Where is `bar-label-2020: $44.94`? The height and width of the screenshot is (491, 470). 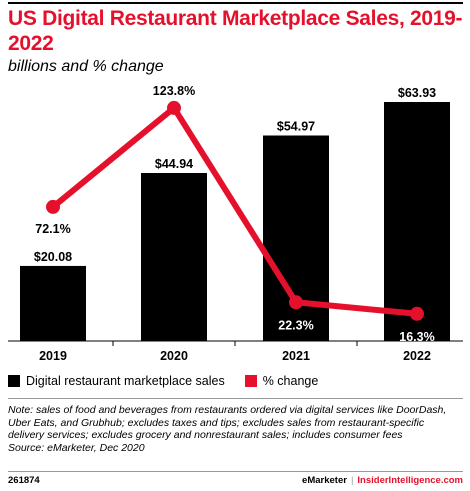 bar-label-2020: $44.94 is located at coordinates (174, 164).